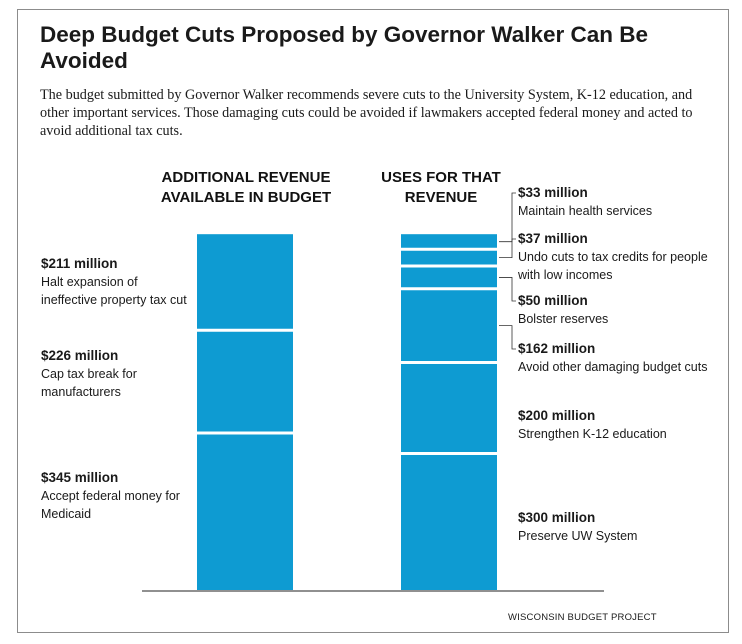  I want to click on segment-description: Cap tax break for manufacturers, so click(89, 383).